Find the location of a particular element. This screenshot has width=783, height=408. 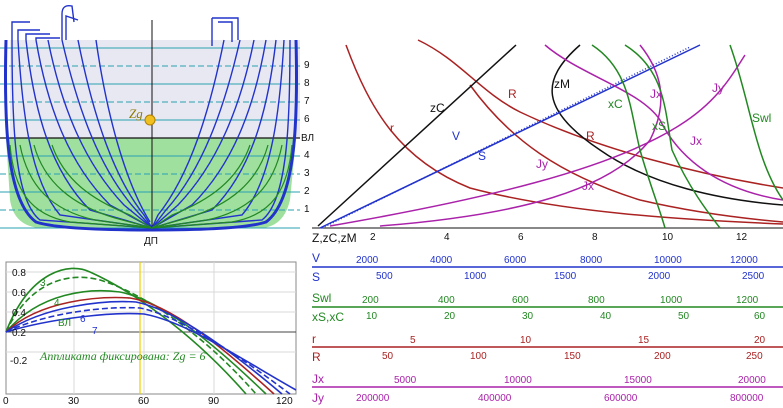

stability-caption: Аппликата фиксирована: Zg = 6 is located at coordinates (122, 356).